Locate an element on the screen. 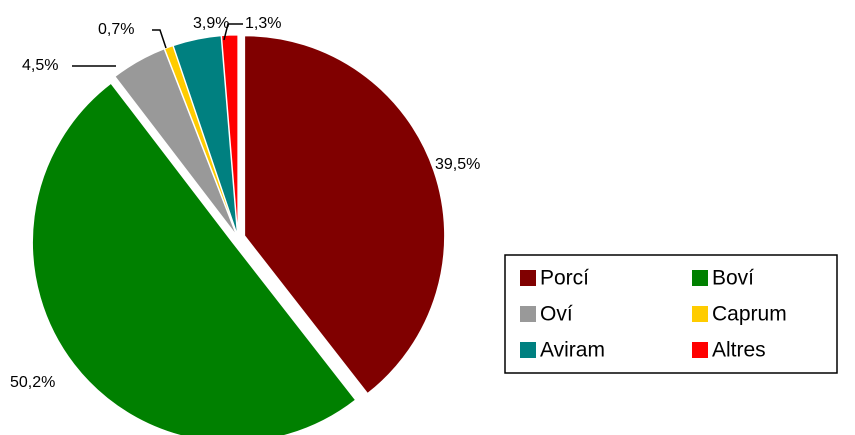 Image resolution: width=855 pixels, height=435 pixels. legend-box is located at coordinates (671, 314).